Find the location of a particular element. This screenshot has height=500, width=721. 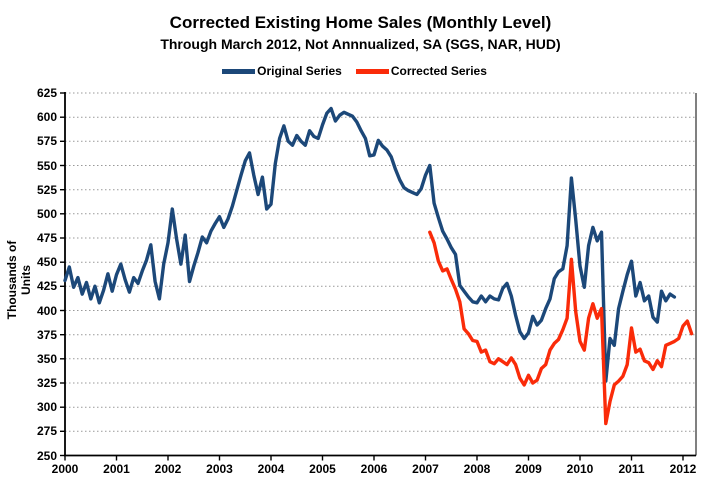

y-tick-label: 425 is located at coordinates (46, 286).